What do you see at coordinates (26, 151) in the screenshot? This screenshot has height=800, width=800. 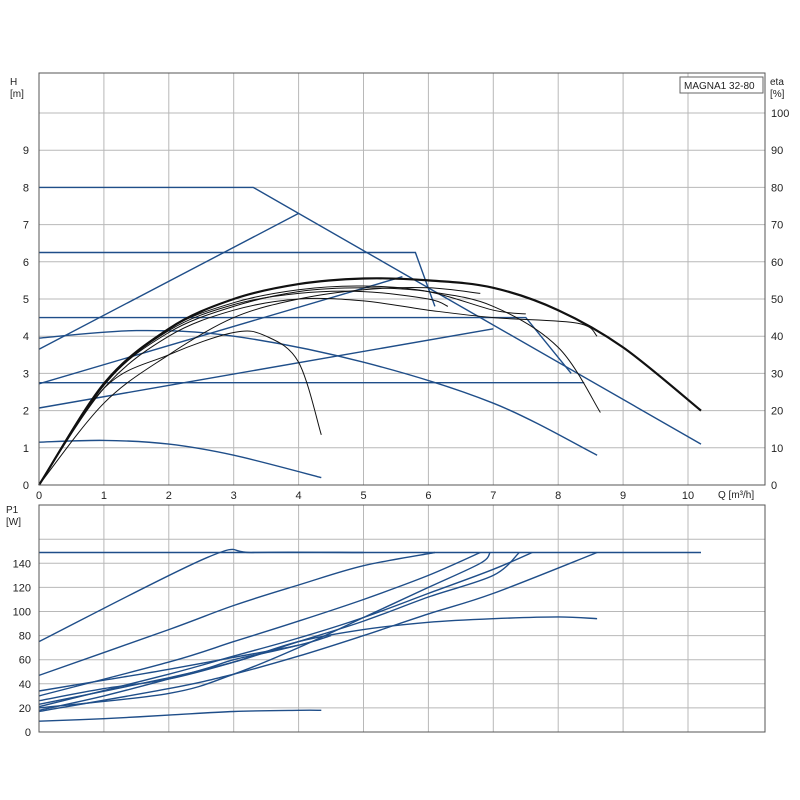 I see `head-tick-label: 9` at bounding box center [26, 151].